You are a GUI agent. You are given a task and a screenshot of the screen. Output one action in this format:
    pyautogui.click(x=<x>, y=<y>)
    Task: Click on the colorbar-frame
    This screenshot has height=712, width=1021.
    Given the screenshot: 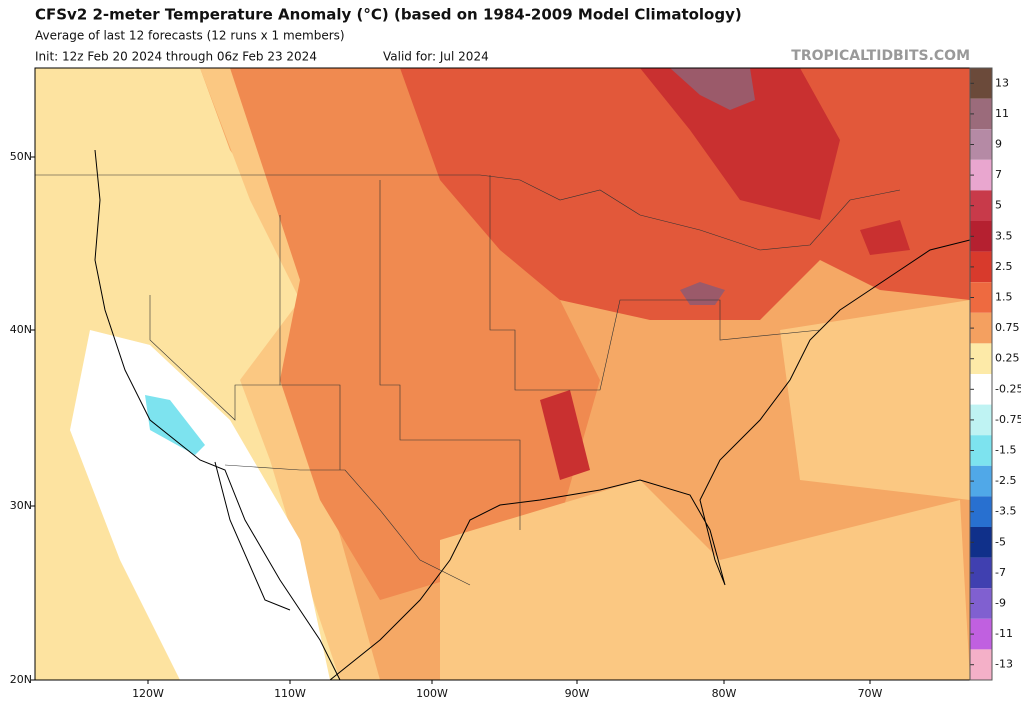 What is the action you would take?
    pyautogui.click(x=981, y=374)
    